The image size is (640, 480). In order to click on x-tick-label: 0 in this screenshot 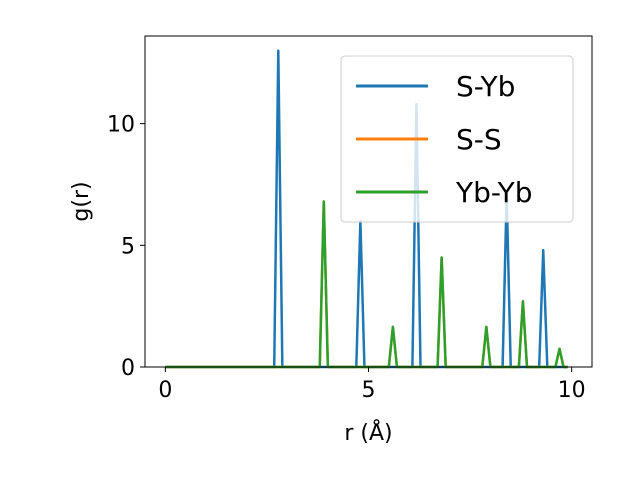, I will do `click(165, 390)`.